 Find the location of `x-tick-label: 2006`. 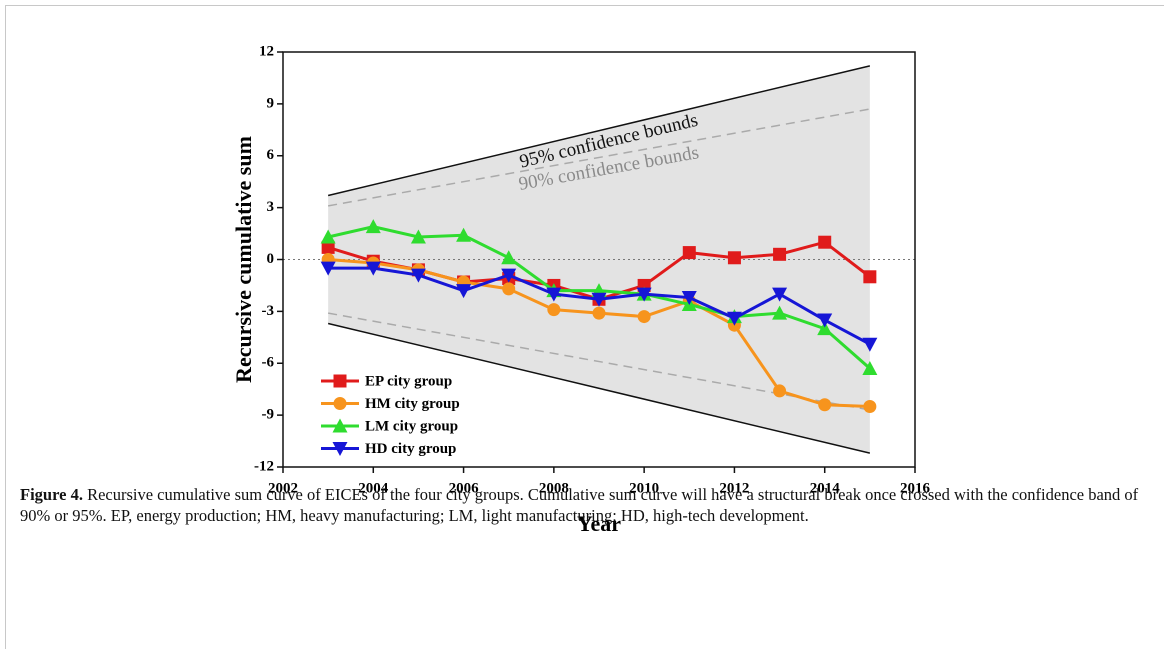

x-tick-label: 2006 is located at coordinates (464, 488).